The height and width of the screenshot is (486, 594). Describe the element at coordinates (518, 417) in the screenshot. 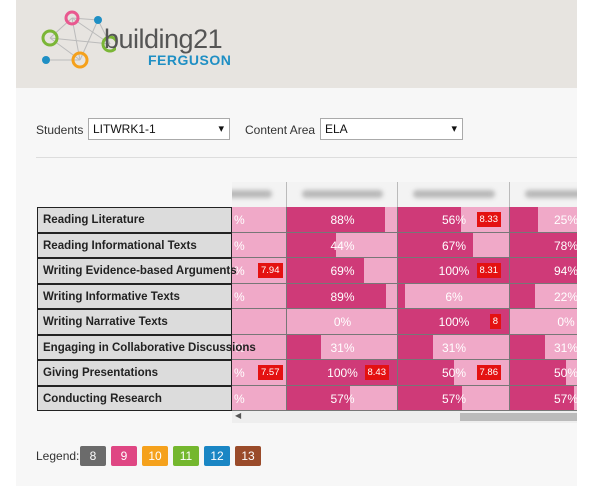

I see `scroll-thumb` at that location.